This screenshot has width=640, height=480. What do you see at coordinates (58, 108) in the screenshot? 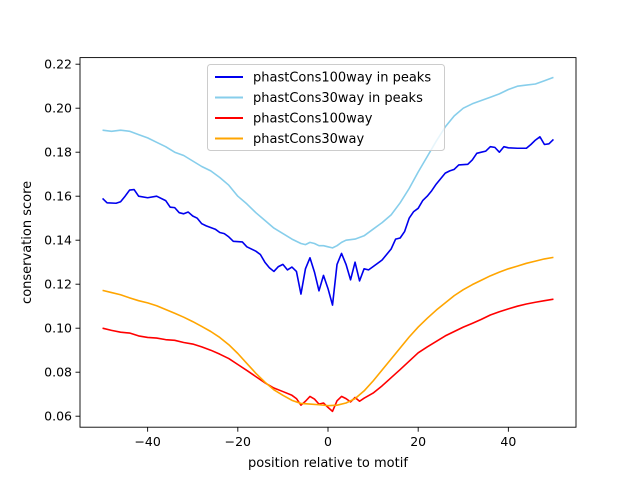
I see `y-tick-label: 0.20` at bounding box center [58, 108].